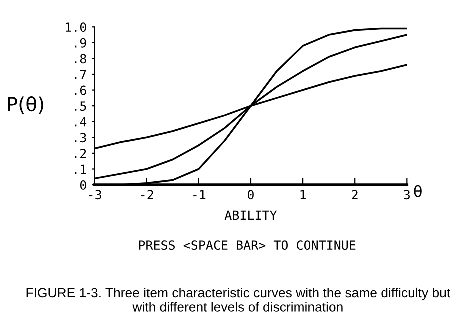  Describe the element at coordinates (81, 122) in the screenshot. I see `y-tick-label: .4` at that location.